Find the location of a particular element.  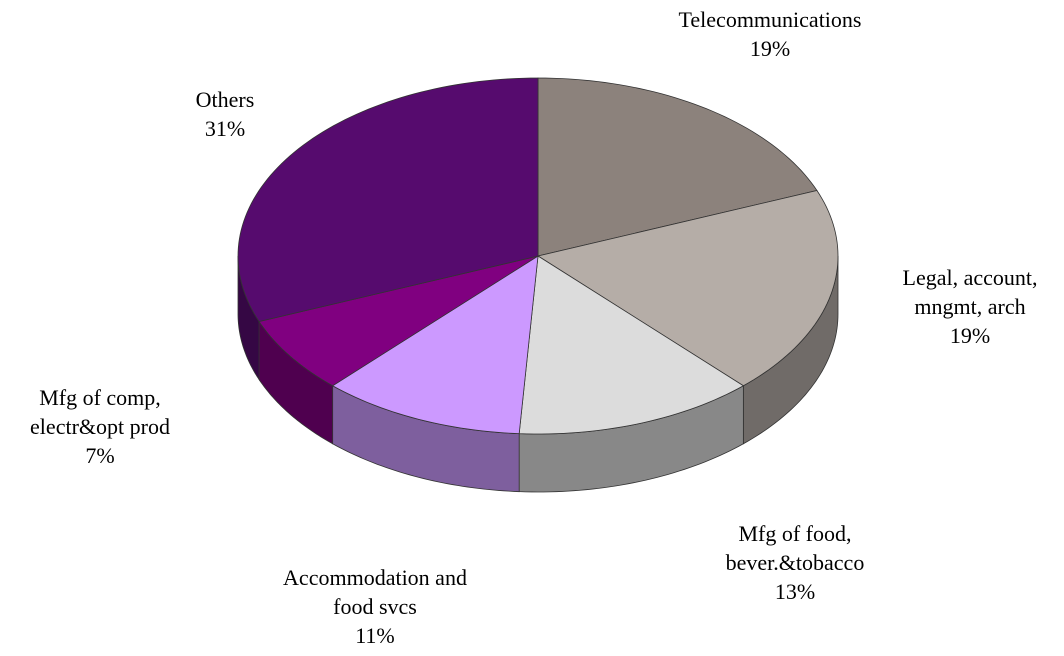

label-line: Legal, account, is located at coordinates (970, 277).